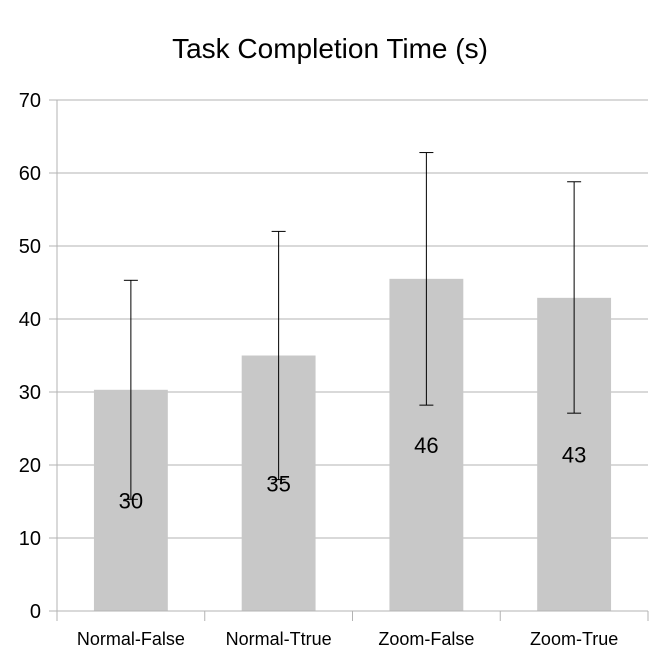  What do you see at coordinates (38, 356) in the screenshot?
I see `y-axis-ticks: 0 10 20 30 40 50 60 70` at bounding box center [38, 356].